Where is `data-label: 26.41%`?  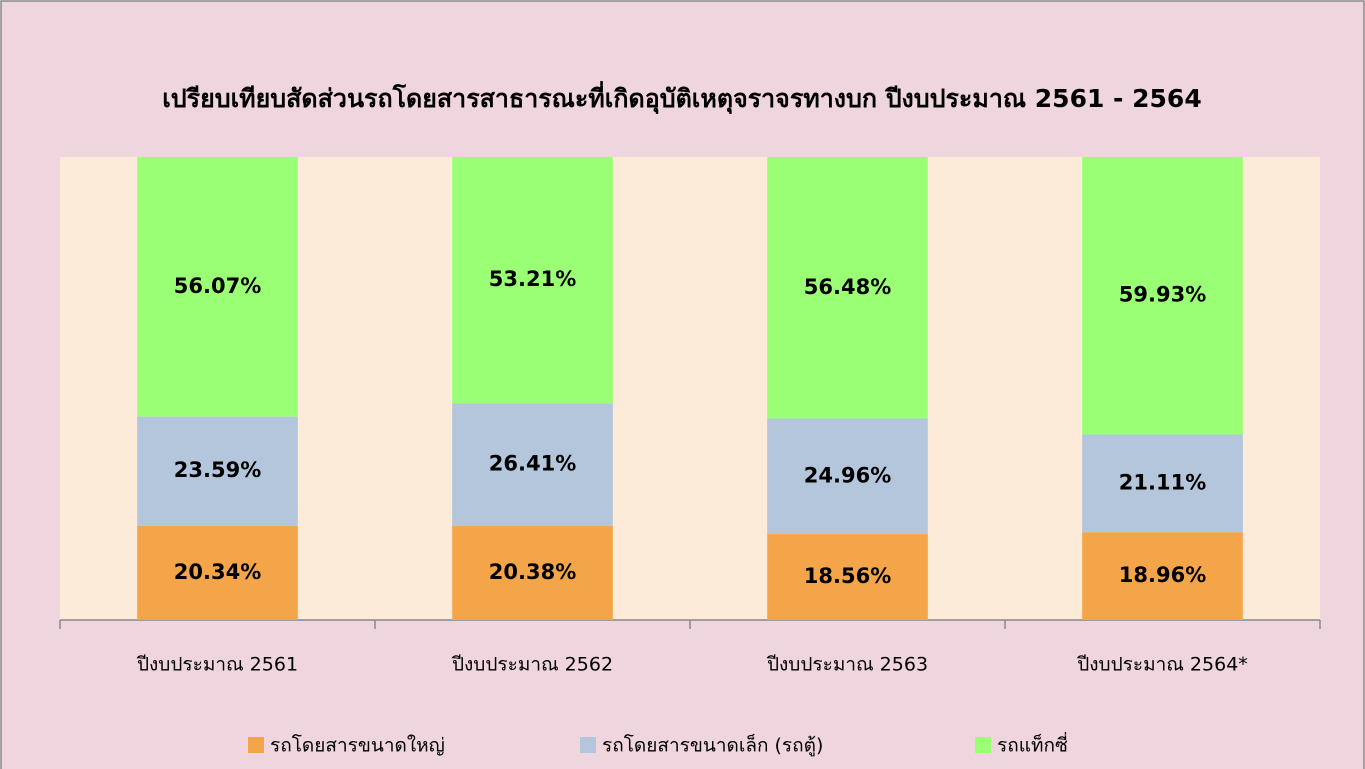 data-label: 26.41% is located at coordinates (532, 464).